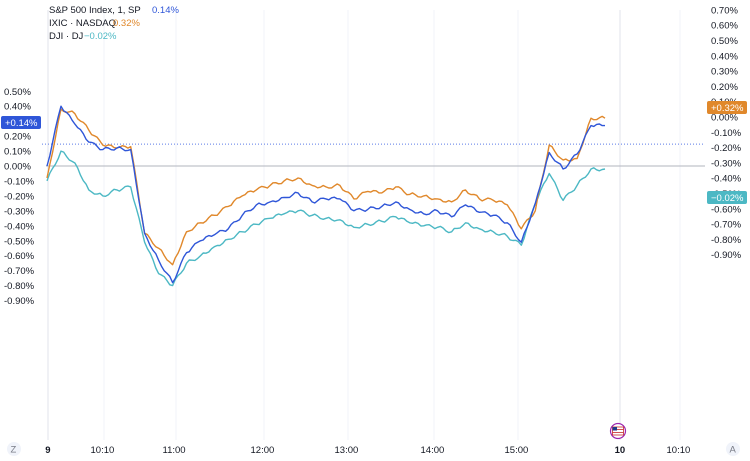  What do you see at coordinates (17, 107) in the screenshot?
I see `left-tick-label: 0.40%` at bounding box center [17, 107].